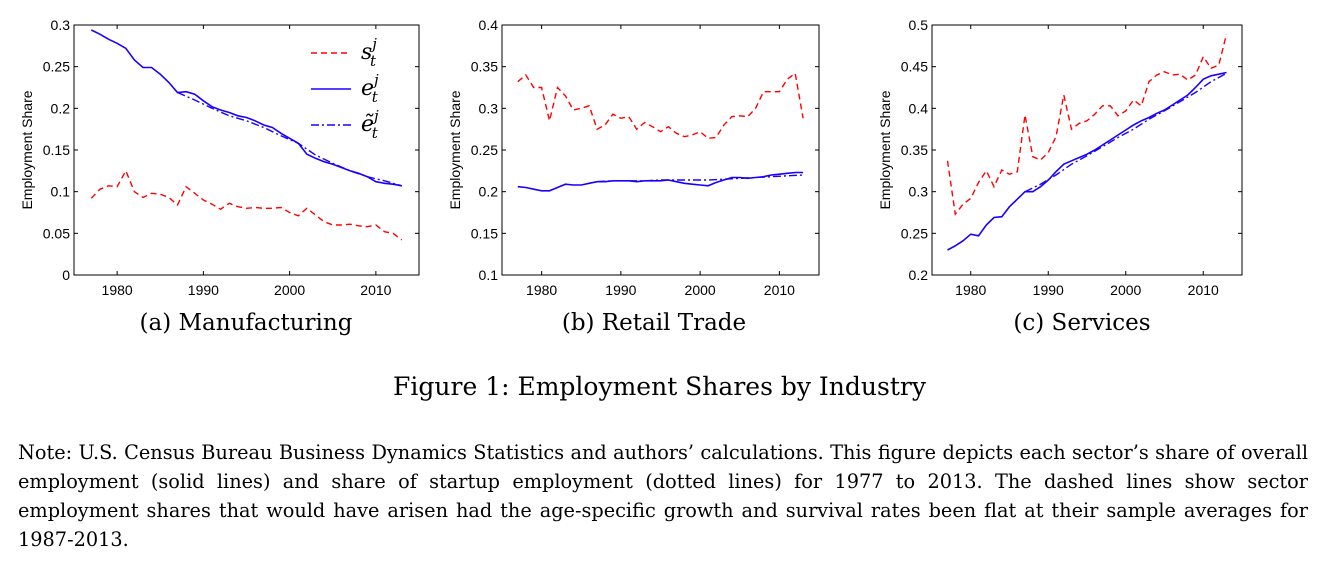  What do you see at coordinates (56, 233) in the screenshot?
I see `y-tick-label: 0.05` at bounding box center [56, 233].